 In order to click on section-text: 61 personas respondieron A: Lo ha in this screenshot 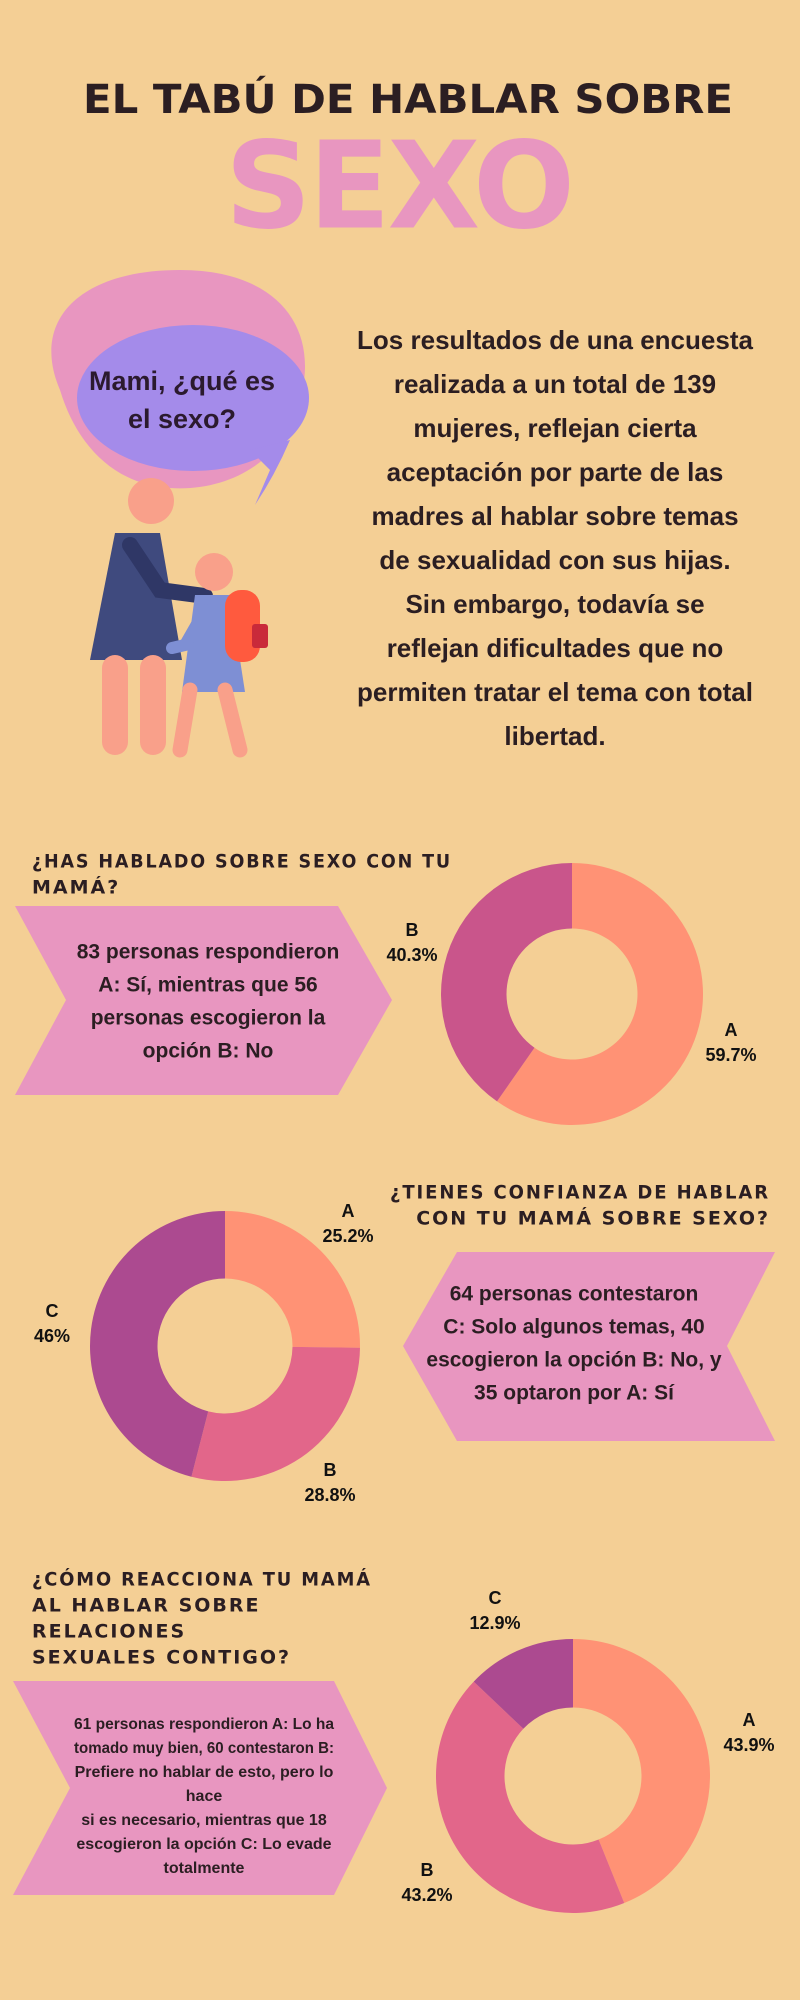, I will do `click(204, 1724)`.